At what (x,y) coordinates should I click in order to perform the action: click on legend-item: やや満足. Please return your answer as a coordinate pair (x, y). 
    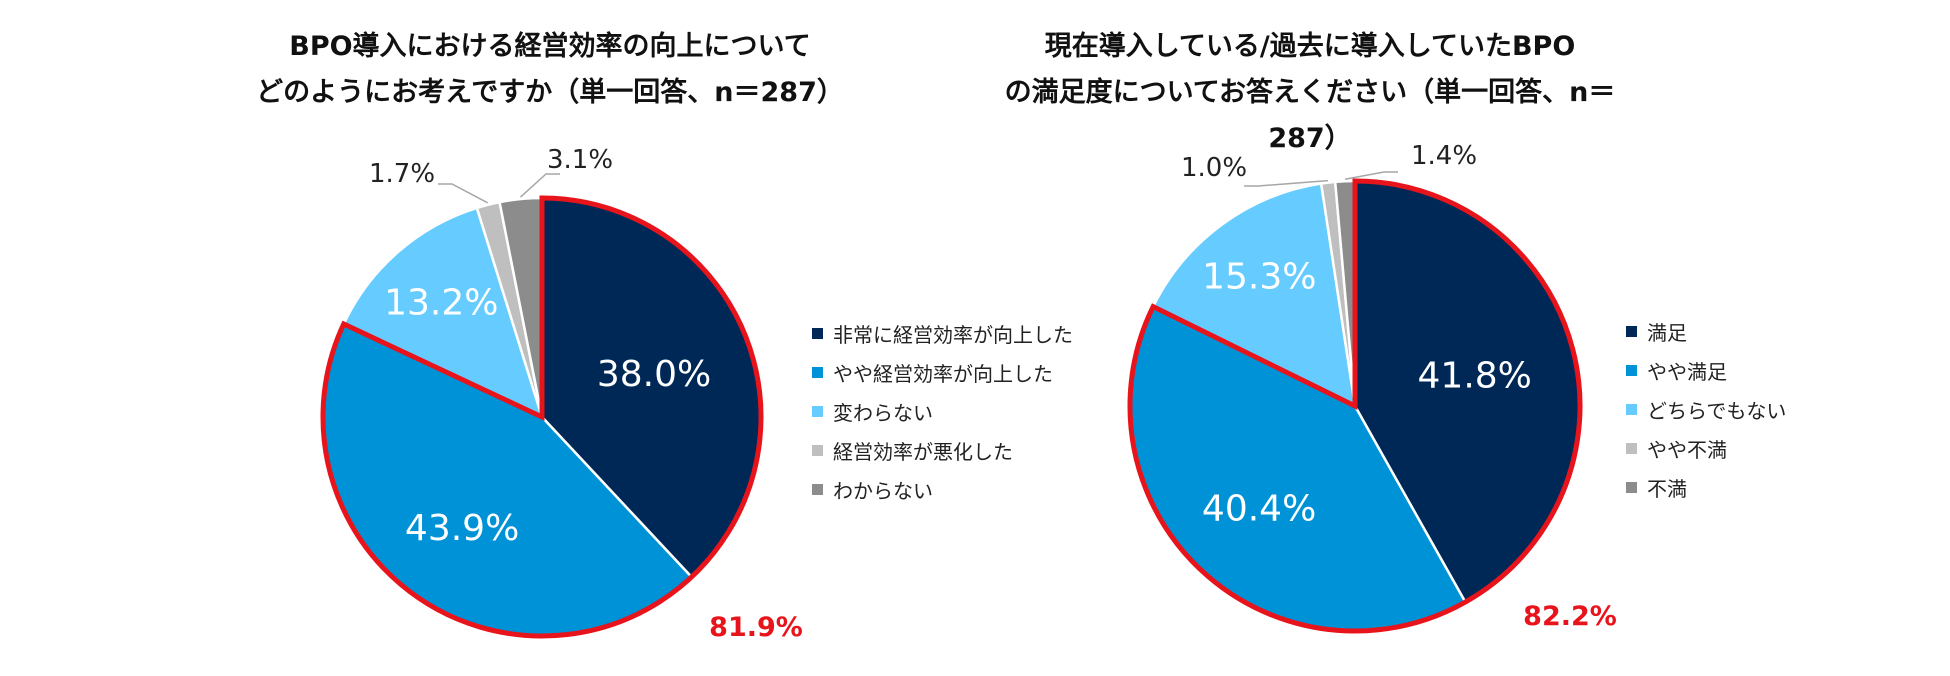
    Looking at the image, I should click on (1706, 370).